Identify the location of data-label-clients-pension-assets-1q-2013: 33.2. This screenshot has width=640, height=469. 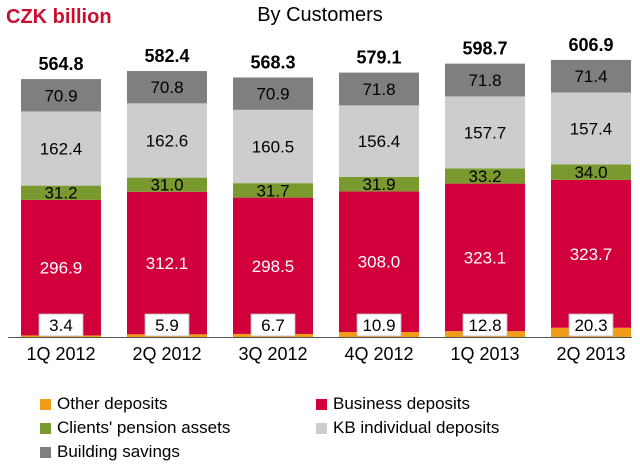
(484, 176).